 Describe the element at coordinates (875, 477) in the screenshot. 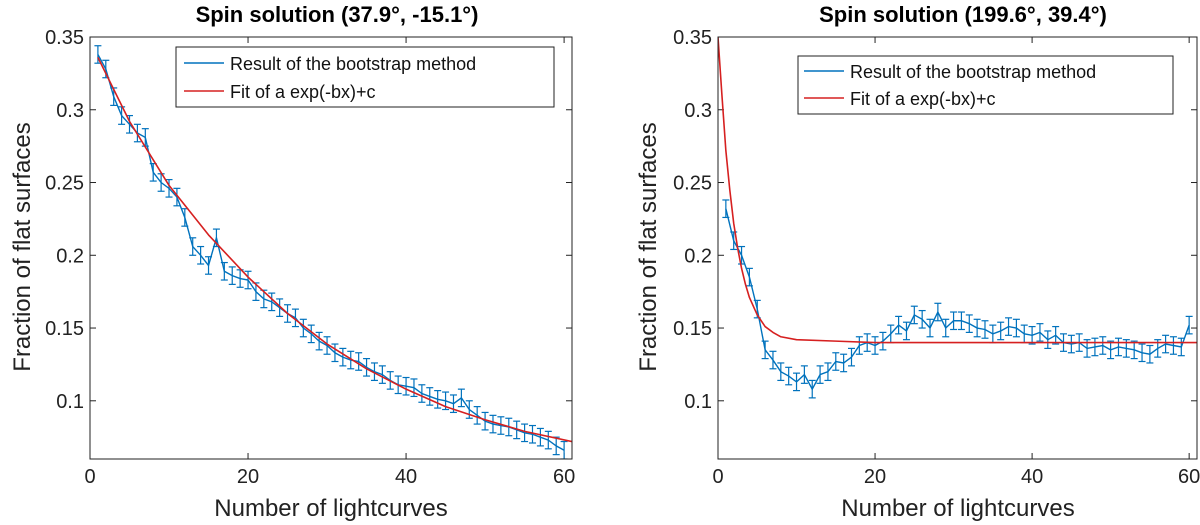

I see `x-tick-label-right: 20` at that location.